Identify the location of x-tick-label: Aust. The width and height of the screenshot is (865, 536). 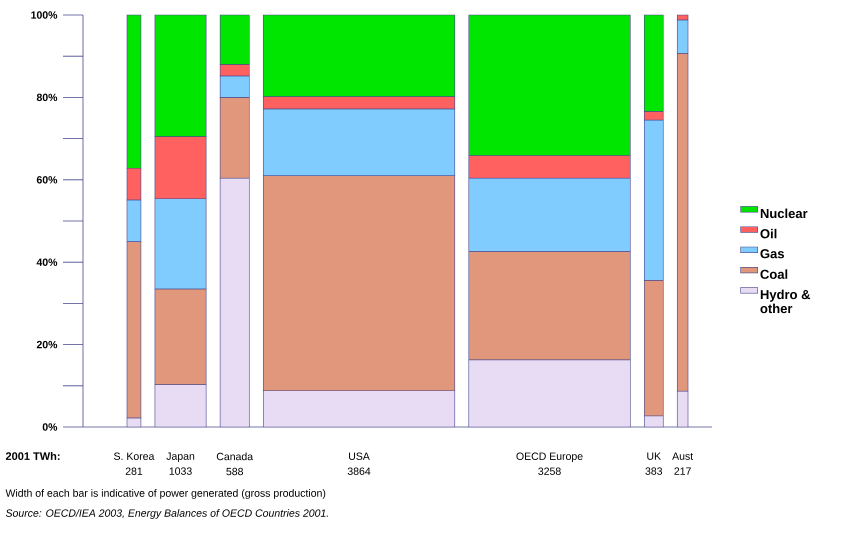
(683, 456).